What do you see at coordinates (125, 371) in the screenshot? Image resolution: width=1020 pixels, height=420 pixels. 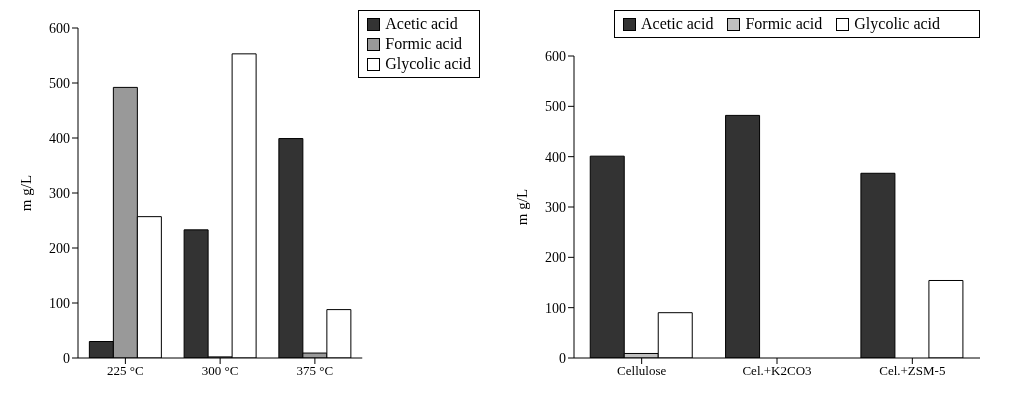 I see `x-tick-label: 225 °C` at bounding box center [125, 371].